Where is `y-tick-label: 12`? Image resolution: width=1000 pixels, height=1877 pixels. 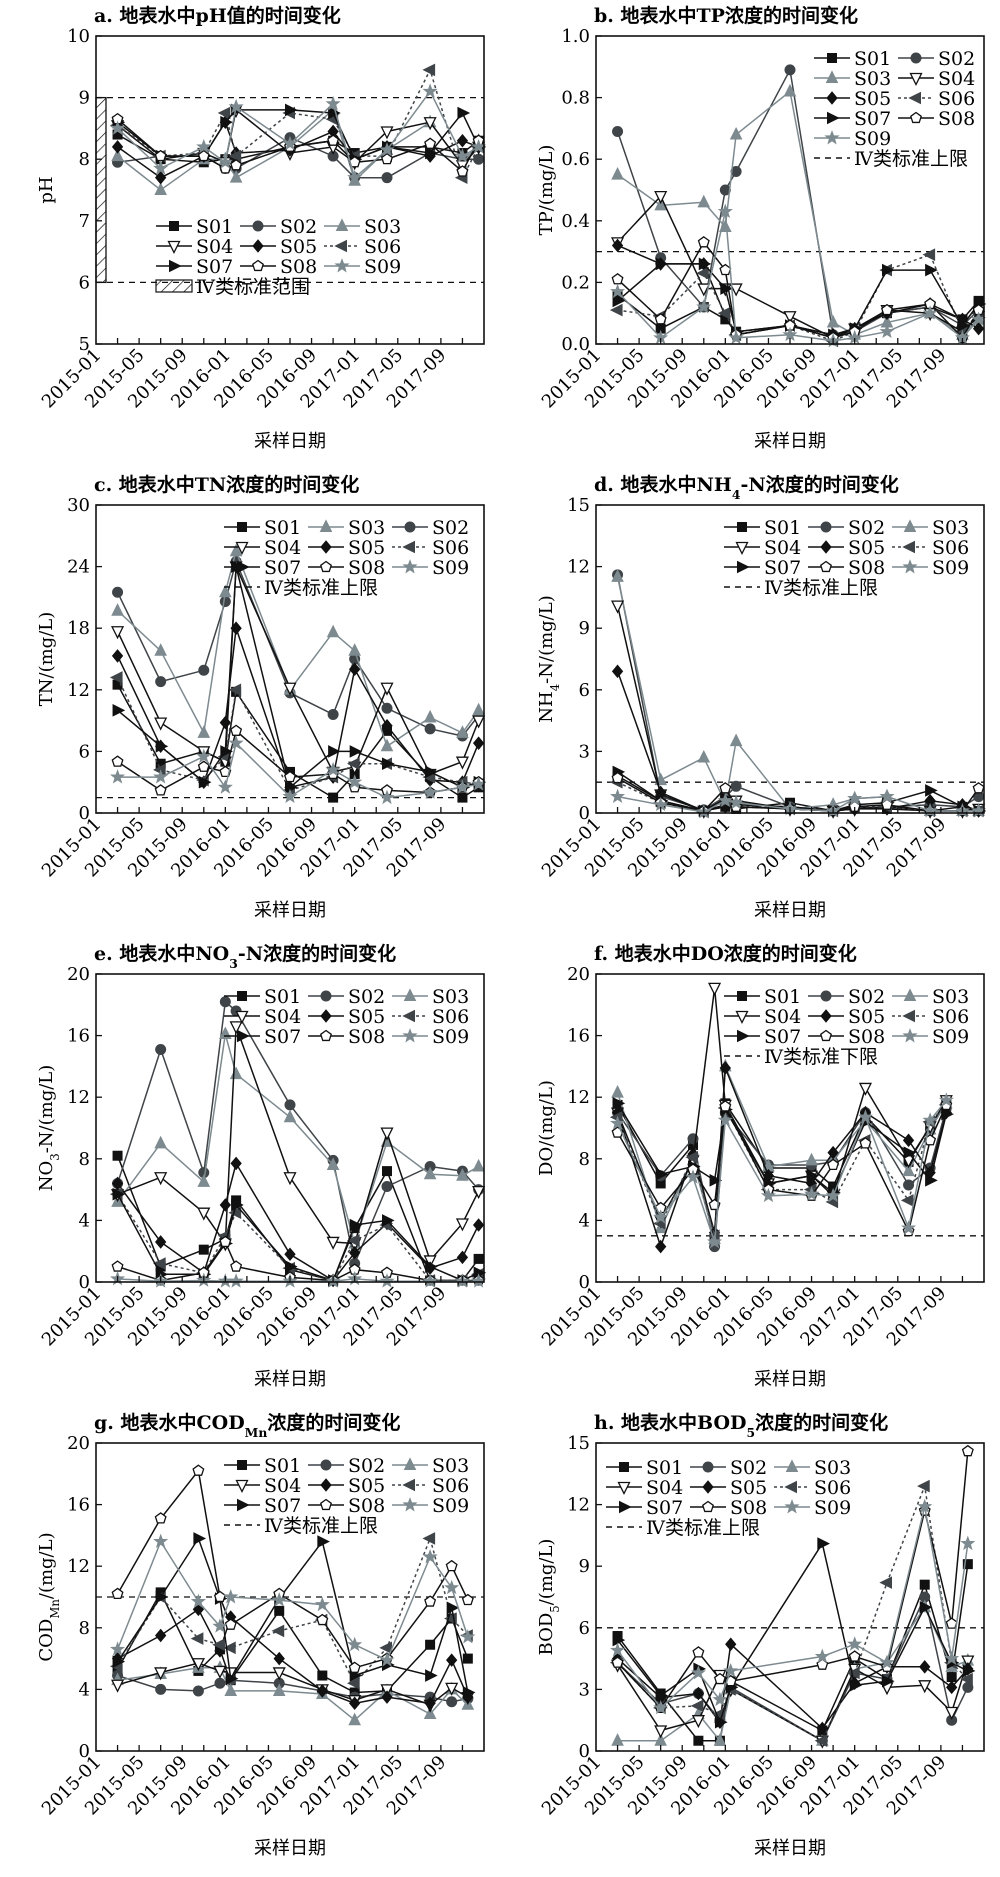
y-tick-label: 12 is located at coordinates (78, 1566).